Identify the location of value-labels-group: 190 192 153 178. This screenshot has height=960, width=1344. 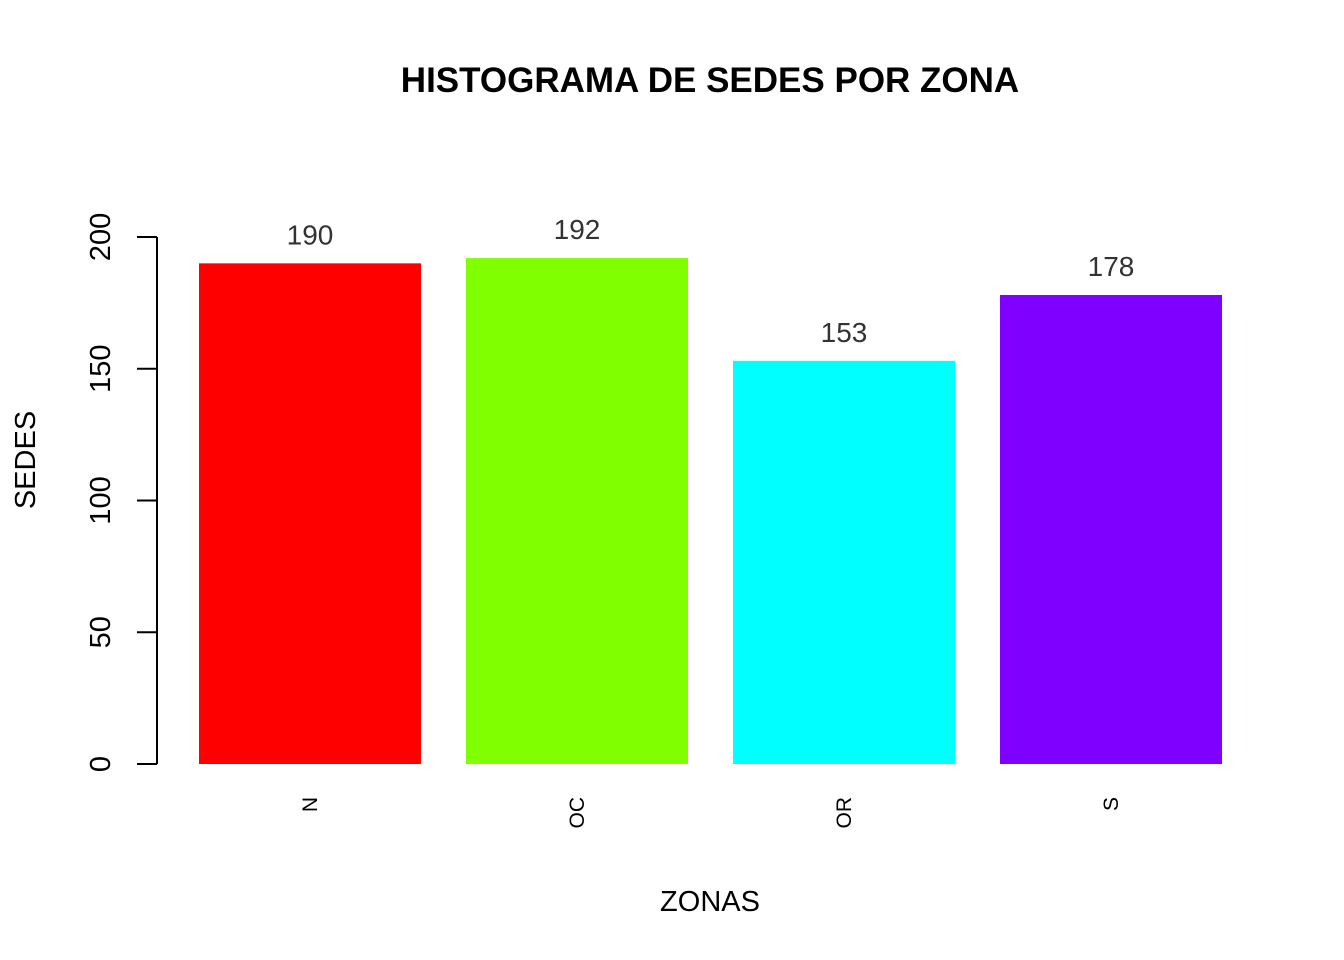
(711, 281).